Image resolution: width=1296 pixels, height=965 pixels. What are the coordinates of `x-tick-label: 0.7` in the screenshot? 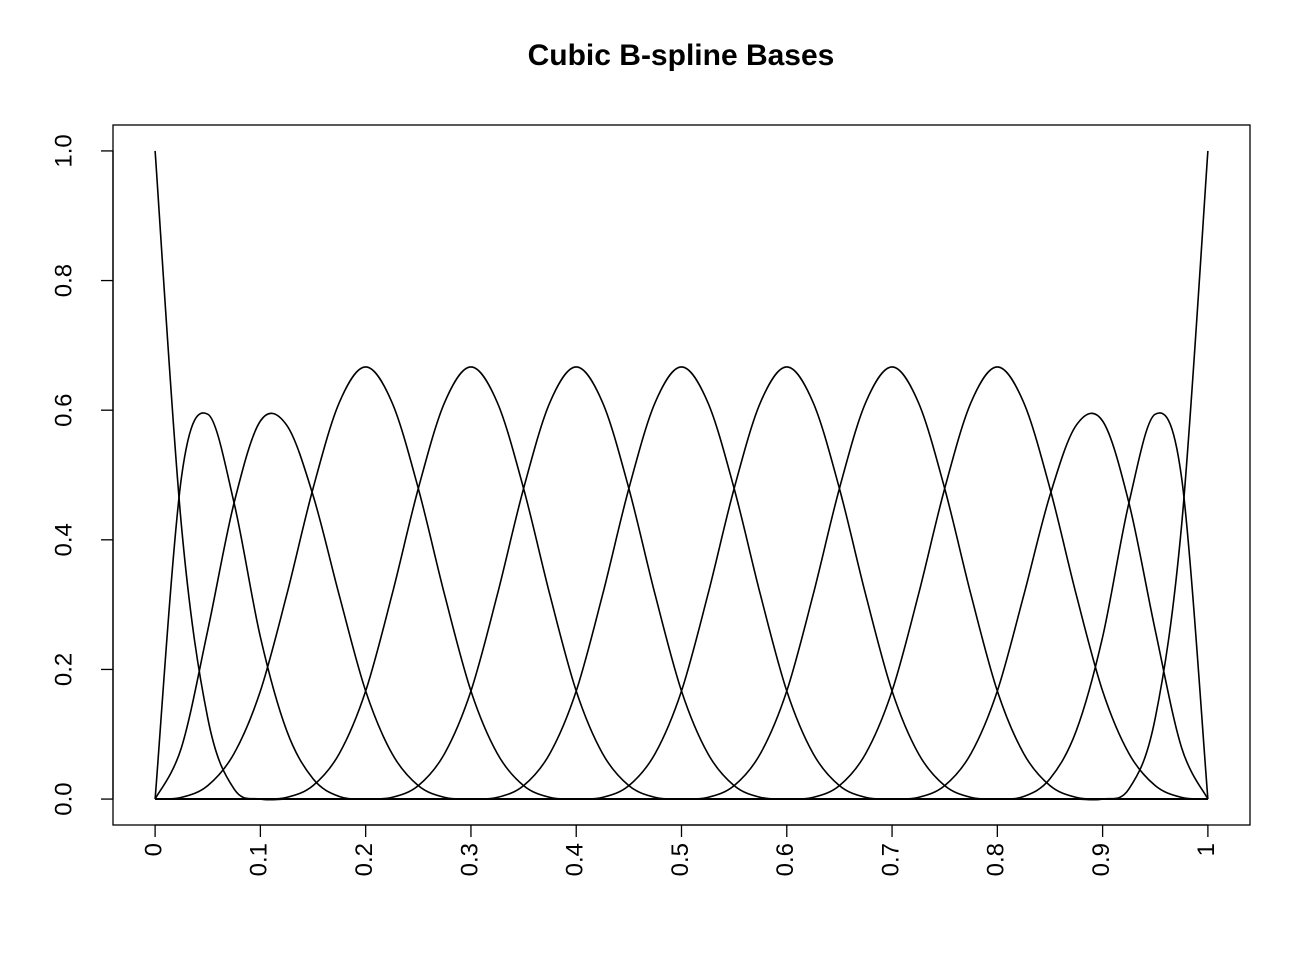 It's located at (890, 859).